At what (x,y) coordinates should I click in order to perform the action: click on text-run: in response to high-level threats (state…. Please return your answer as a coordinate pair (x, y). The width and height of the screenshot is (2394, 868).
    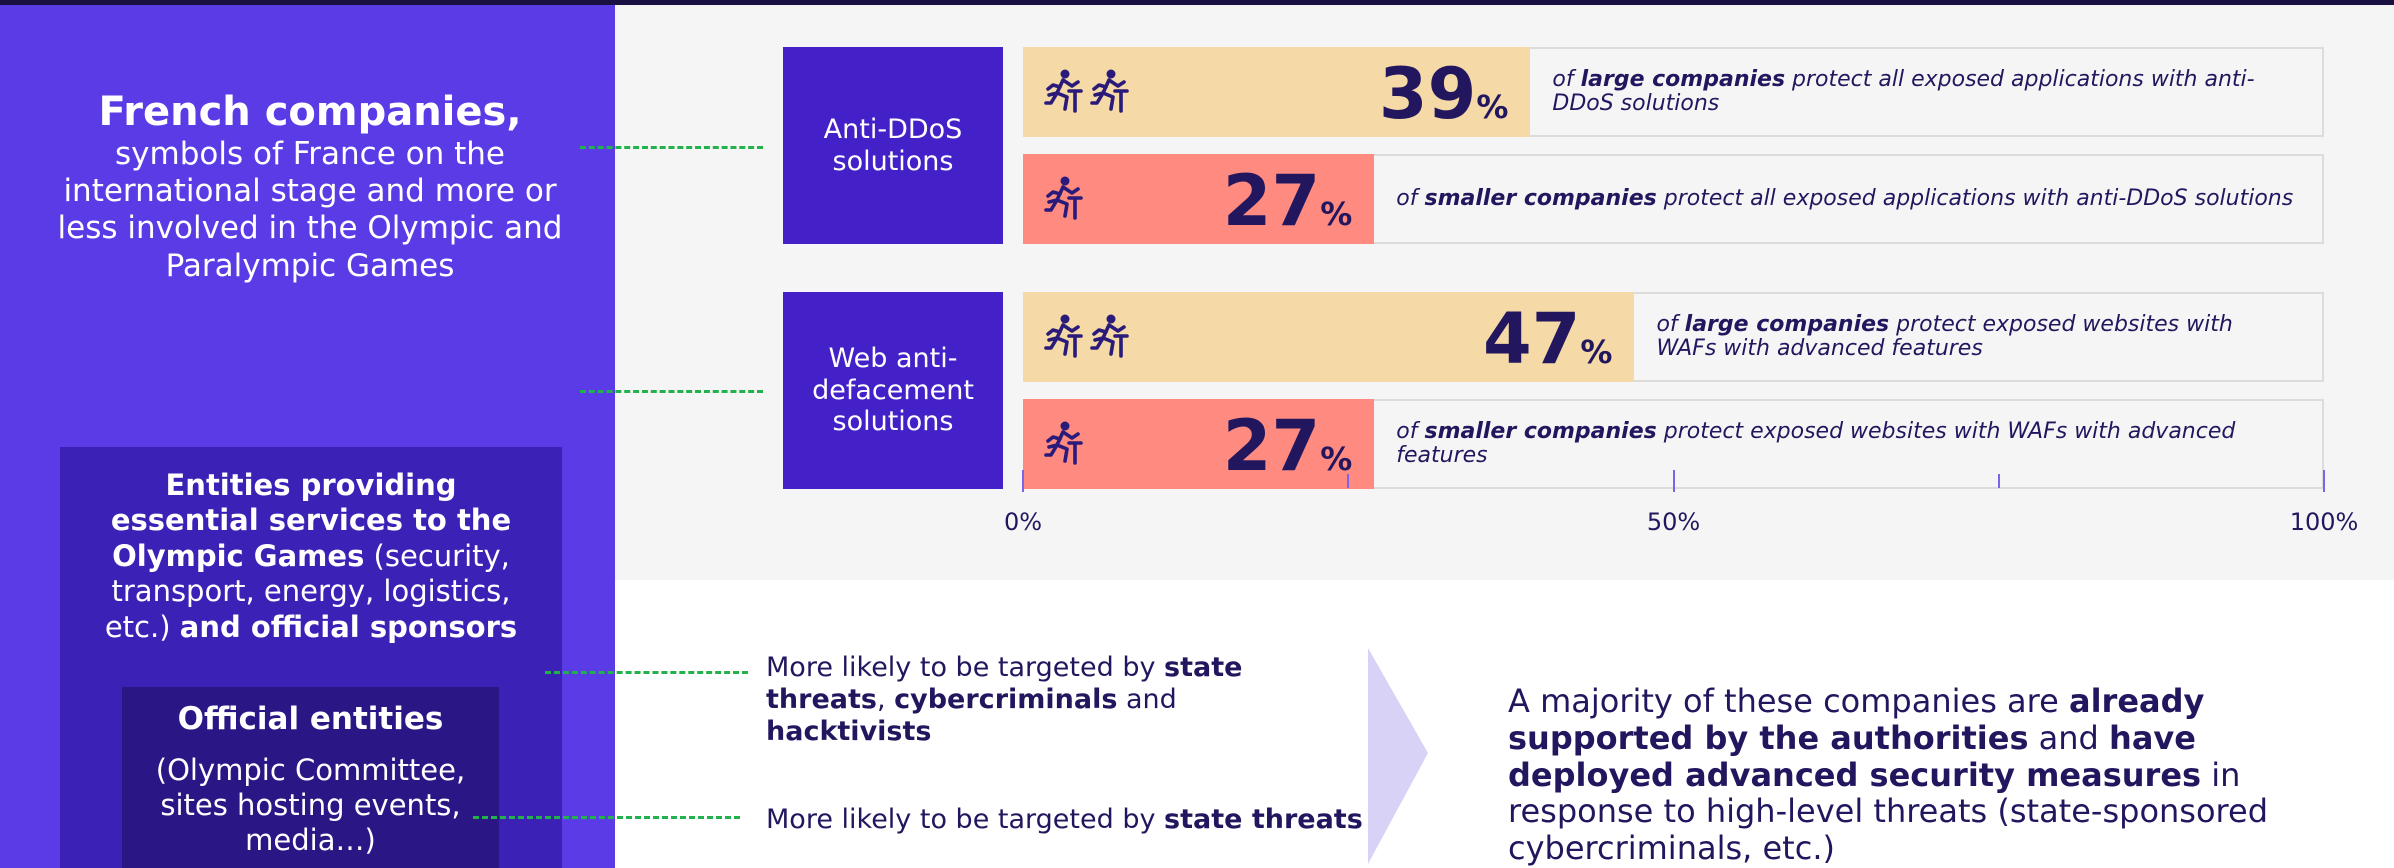
    Looking at the image, I should click on (1888, 811).